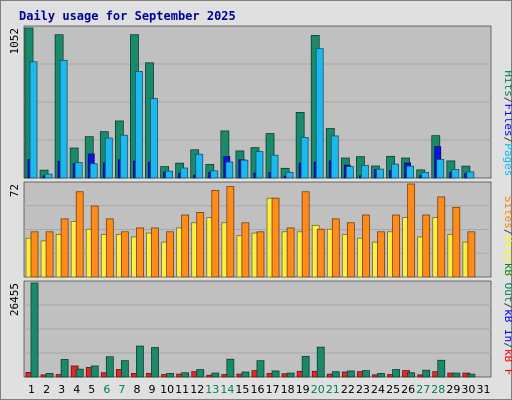 Image resolution: width=512 pixels, height=400 pixels. Describe the element at coordinates (106, 389) in the screenshot. I see `day-label-6: 6` at that location.